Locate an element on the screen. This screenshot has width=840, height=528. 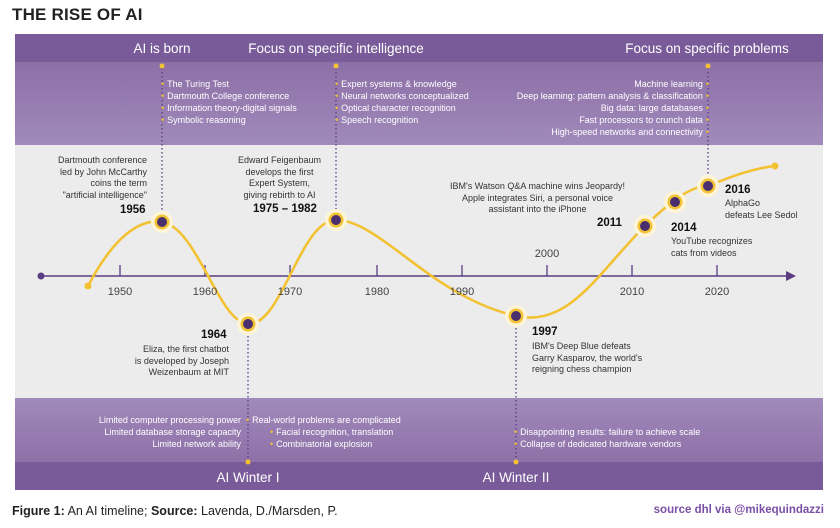
page-title: THE RISE OF AI is located at coordinates (77, 14).